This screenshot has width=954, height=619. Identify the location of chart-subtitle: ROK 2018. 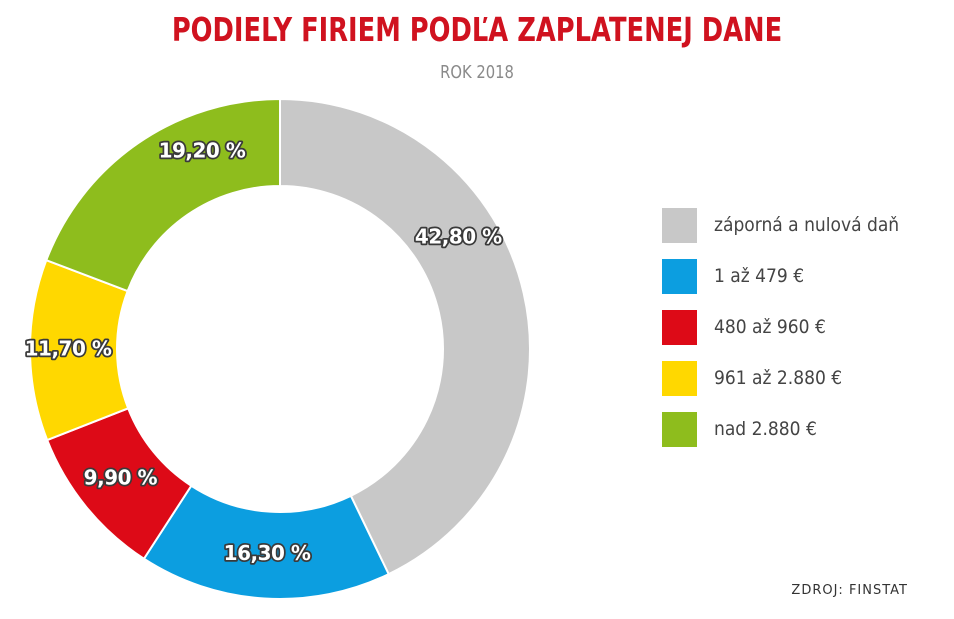
(477, 72).